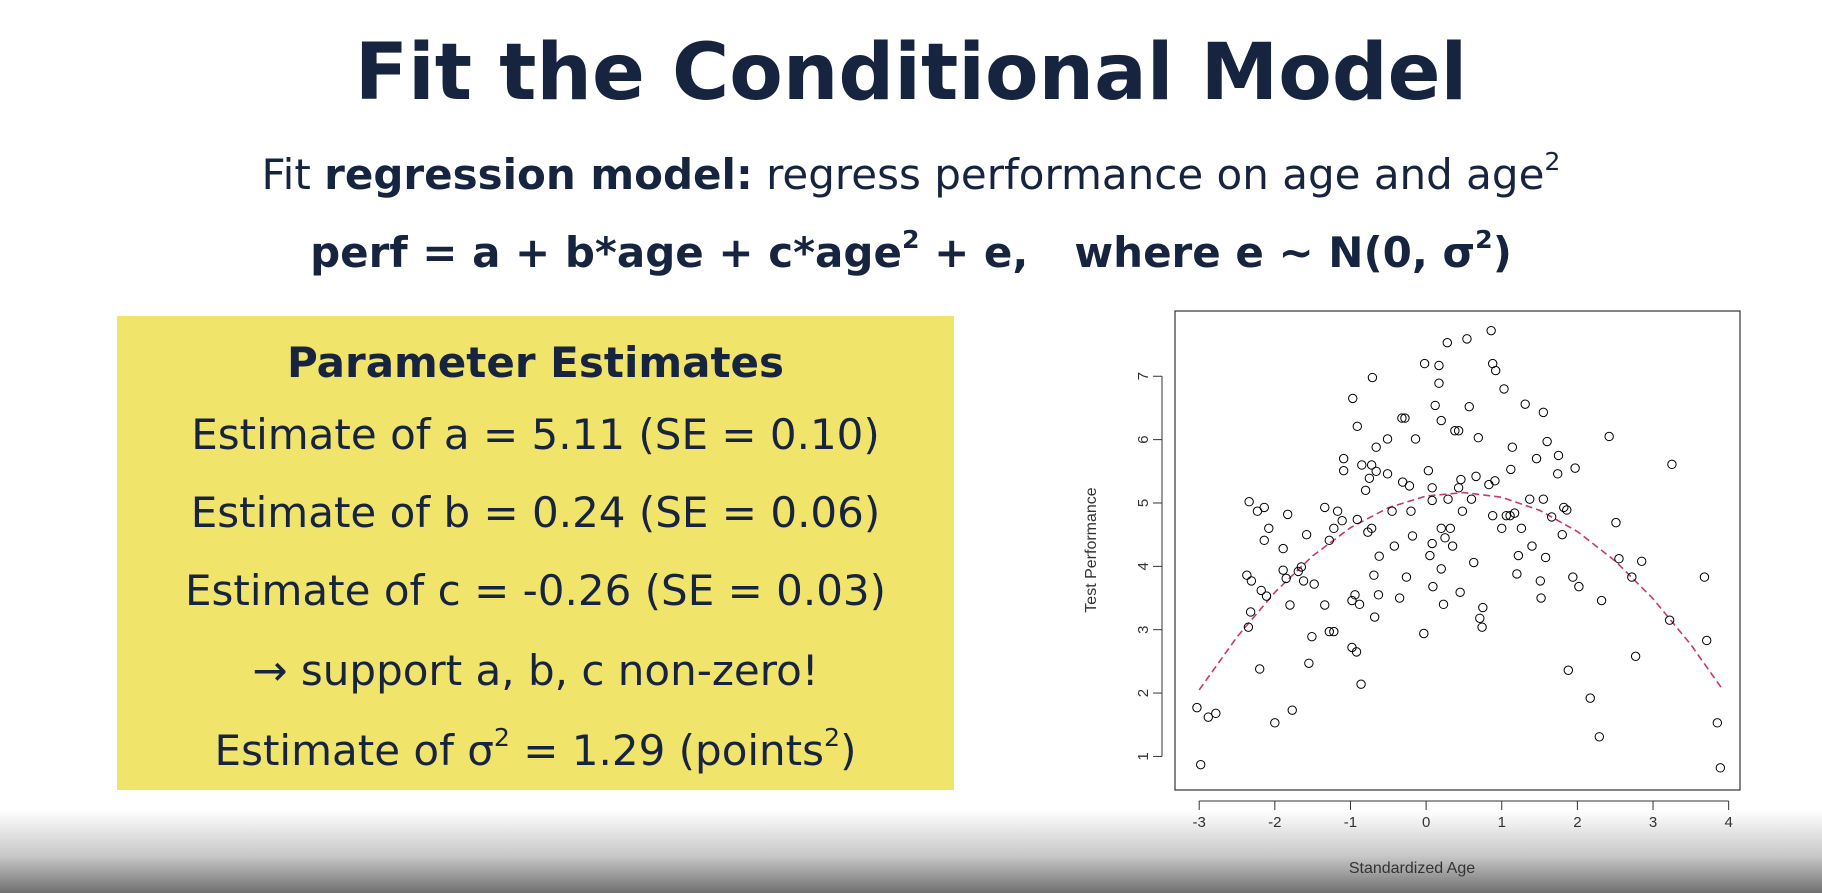 Image resolution: width=1822 pixels, height=893 pixels. I want to click on x-tick-label: 4, so click(1728, 822).